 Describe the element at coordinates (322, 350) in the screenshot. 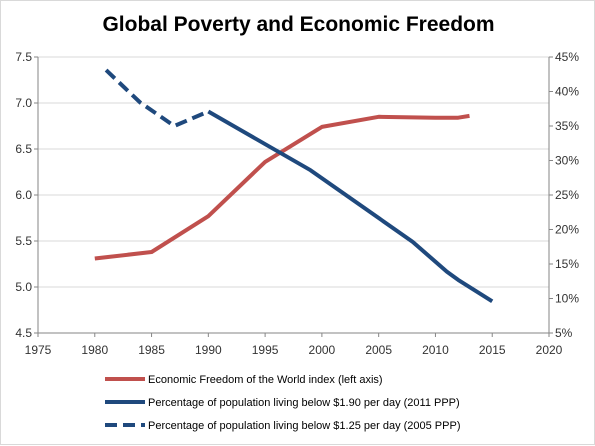

I see `x-tick-label: 2000` at that location.